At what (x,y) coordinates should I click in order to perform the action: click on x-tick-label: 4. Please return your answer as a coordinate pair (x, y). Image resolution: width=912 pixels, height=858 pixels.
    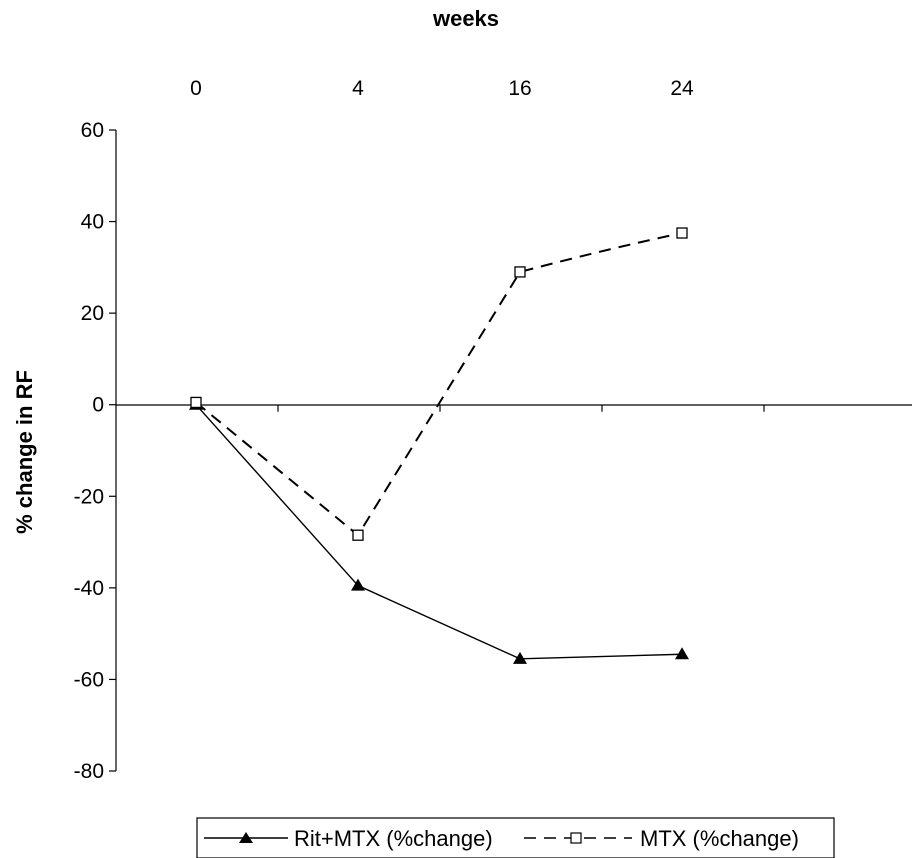
    Looking at the image, I should click on (358, 88).